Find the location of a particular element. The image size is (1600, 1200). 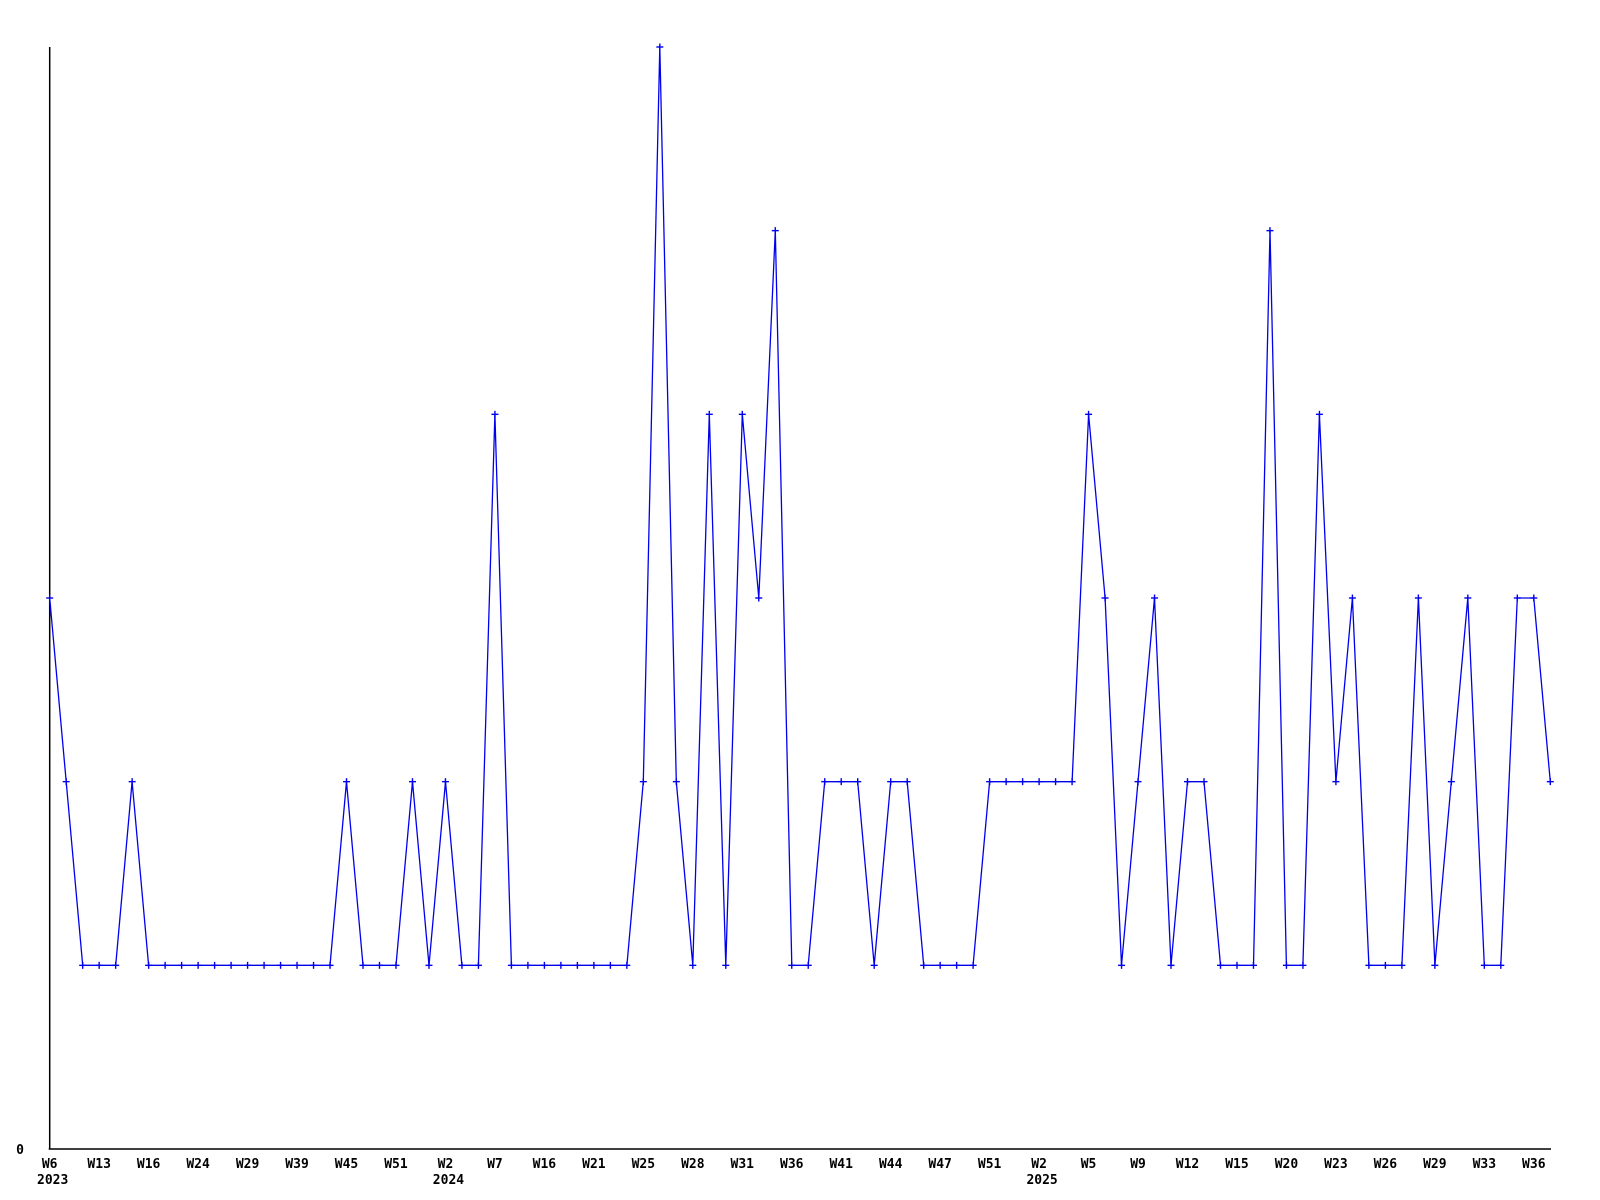

x-tick-label: W39 is located at coordinates (296, 1164).